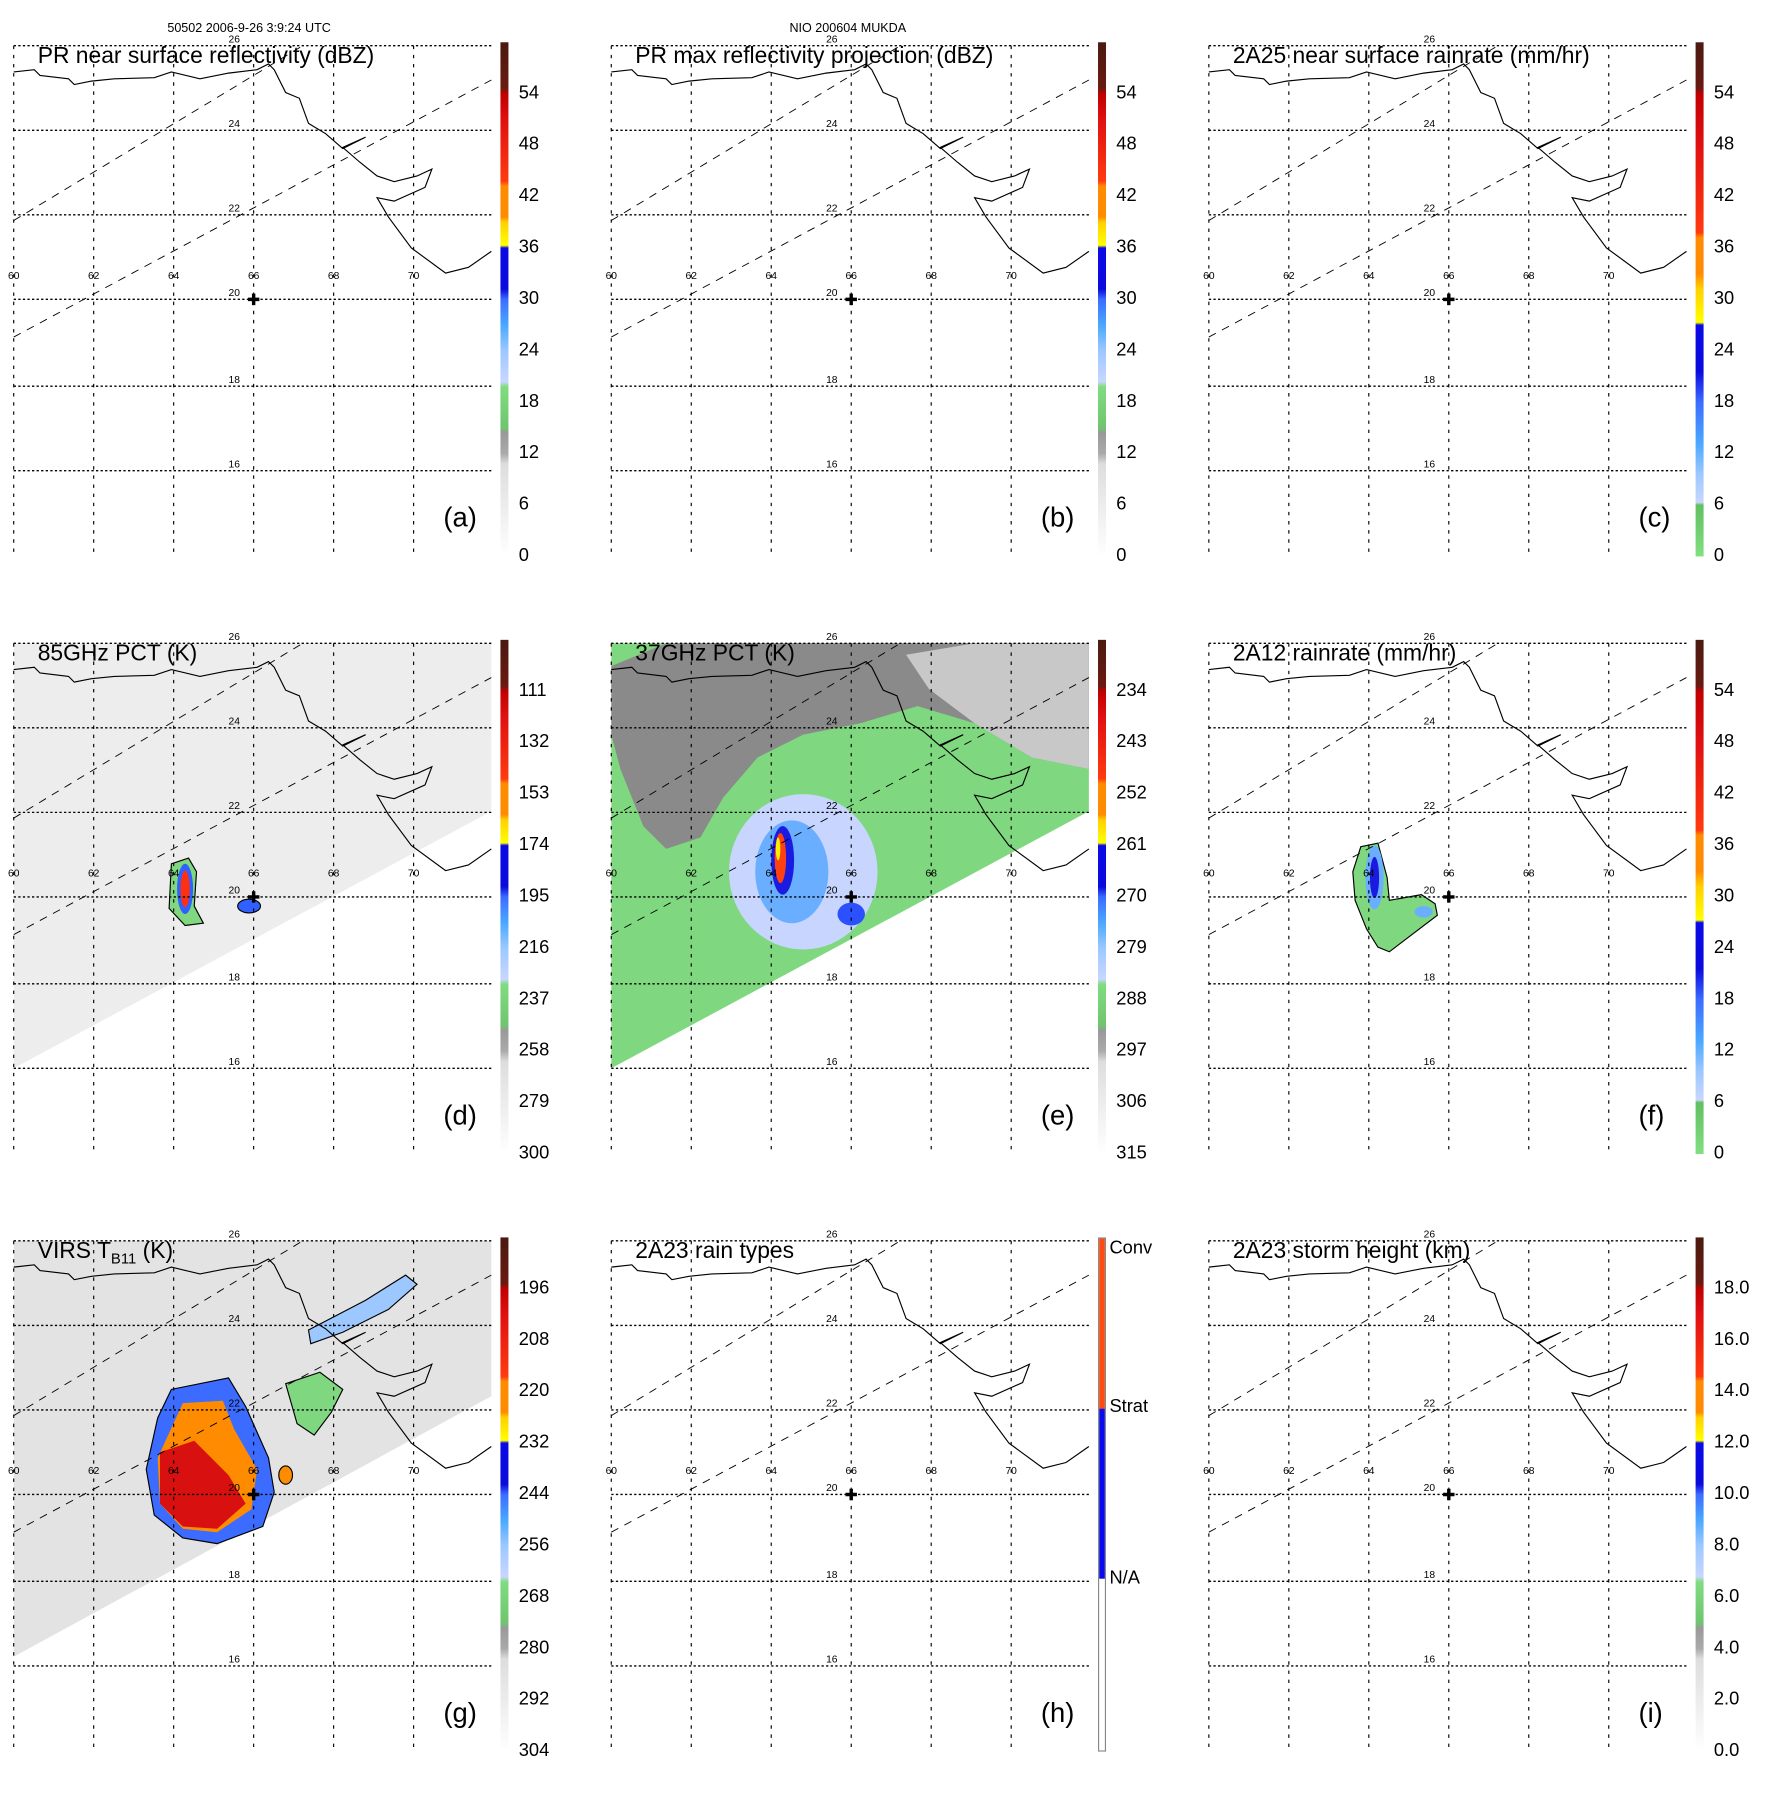 The height and width of the screenshot is (1793, 1771). I want to click on colorbar-label: 30, so click(1724, 299).